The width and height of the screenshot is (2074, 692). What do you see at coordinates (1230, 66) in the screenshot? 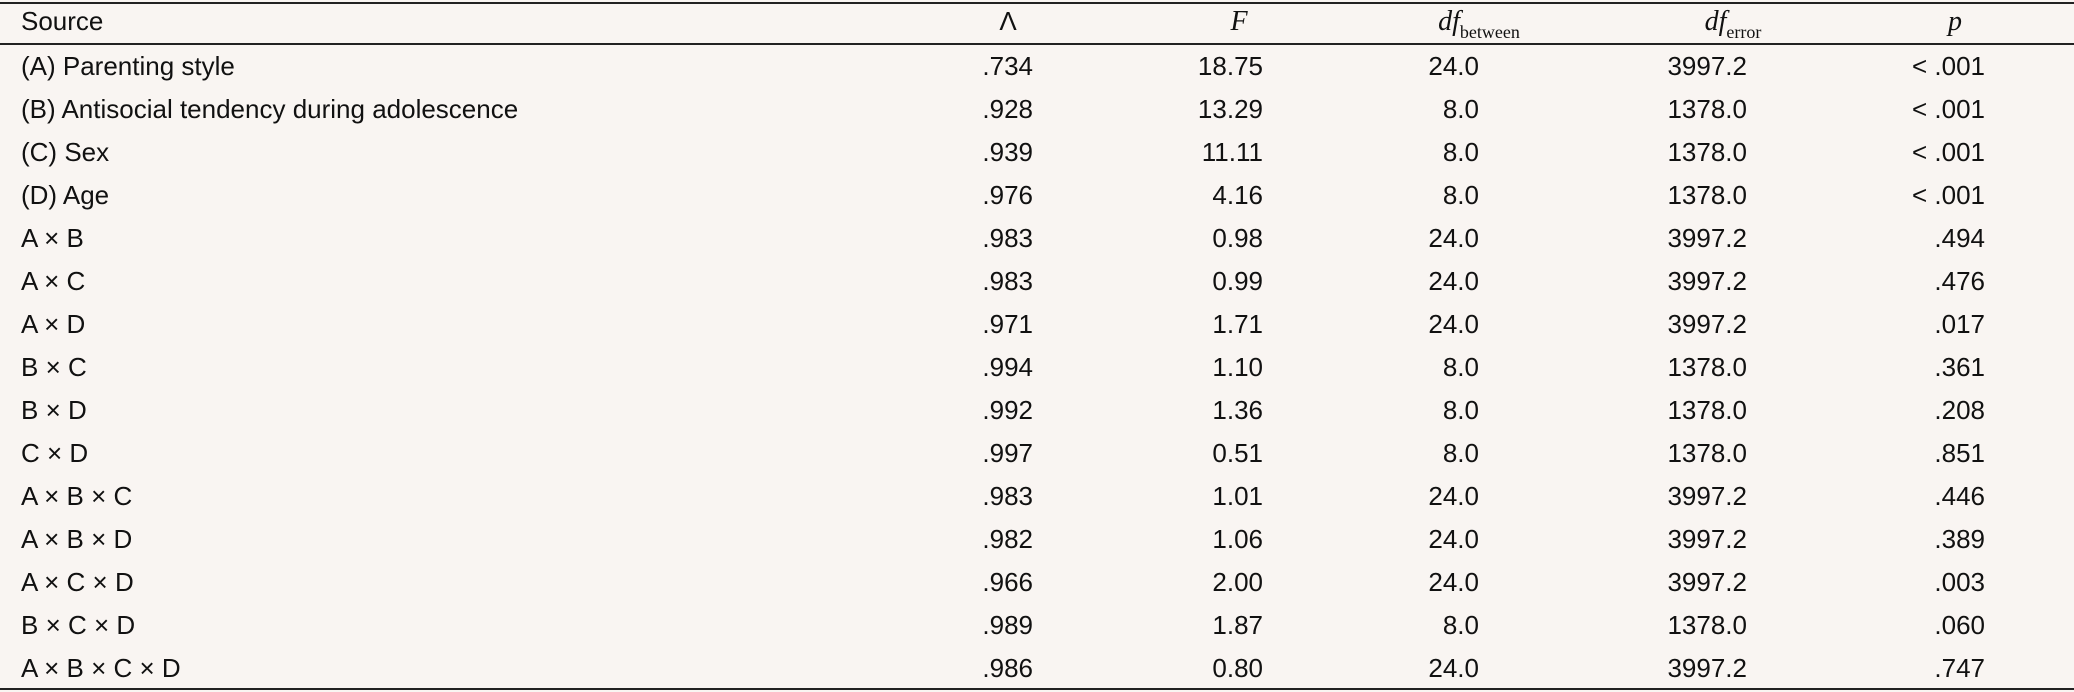
I see `cell-value: 18.75` at bounding box center [1230, 66].